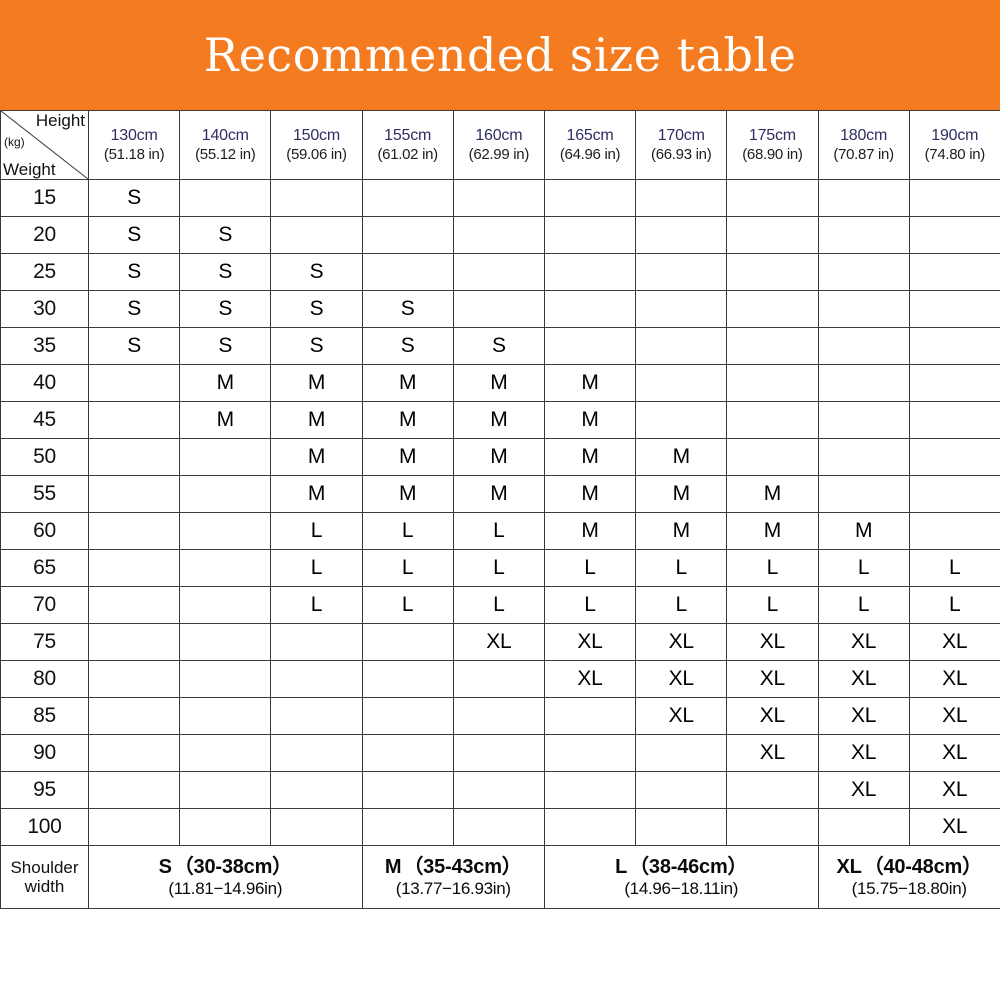  What do you see at coordinates (500, 309) in the screenshot?
I see `table-row: 30 S S S S` at bounding box center [500, 309].